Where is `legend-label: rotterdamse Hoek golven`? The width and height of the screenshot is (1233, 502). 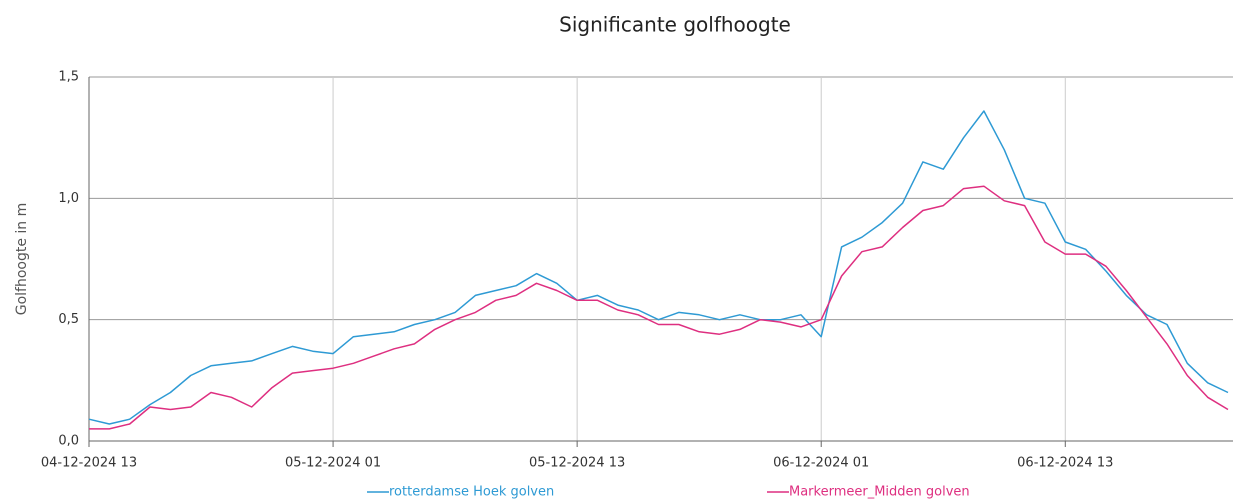
legend-label: rotterdamse Hoek golven is located at coordinates (471, 492).